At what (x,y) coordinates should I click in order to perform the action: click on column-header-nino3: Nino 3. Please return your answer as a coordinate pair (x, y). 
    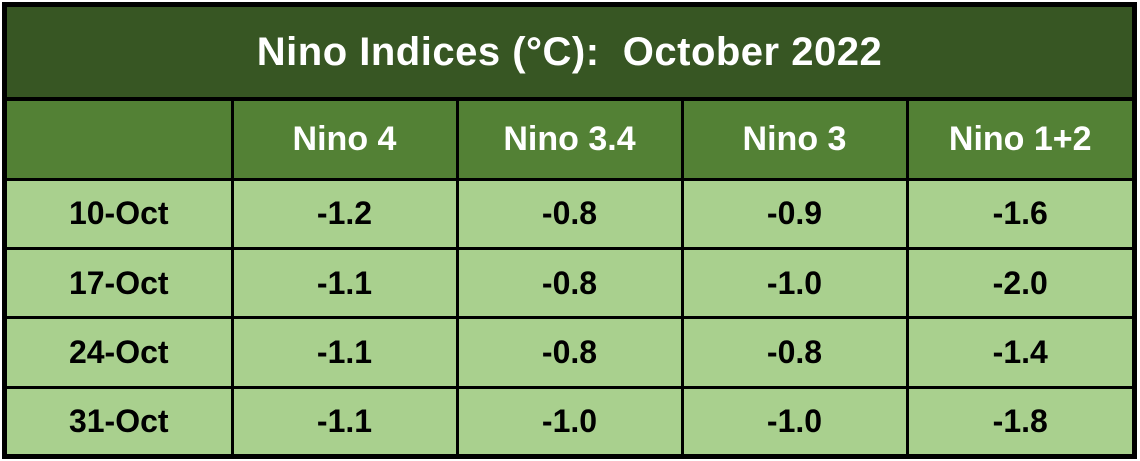
    Looking at the image, I should click on (794, 141).